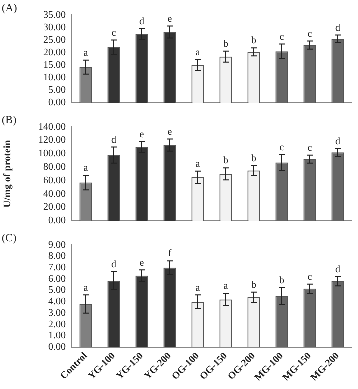  Describe the element at coordinates (57, 313) in the screenshot. I see `y-tick-label: 3.00` at that location.